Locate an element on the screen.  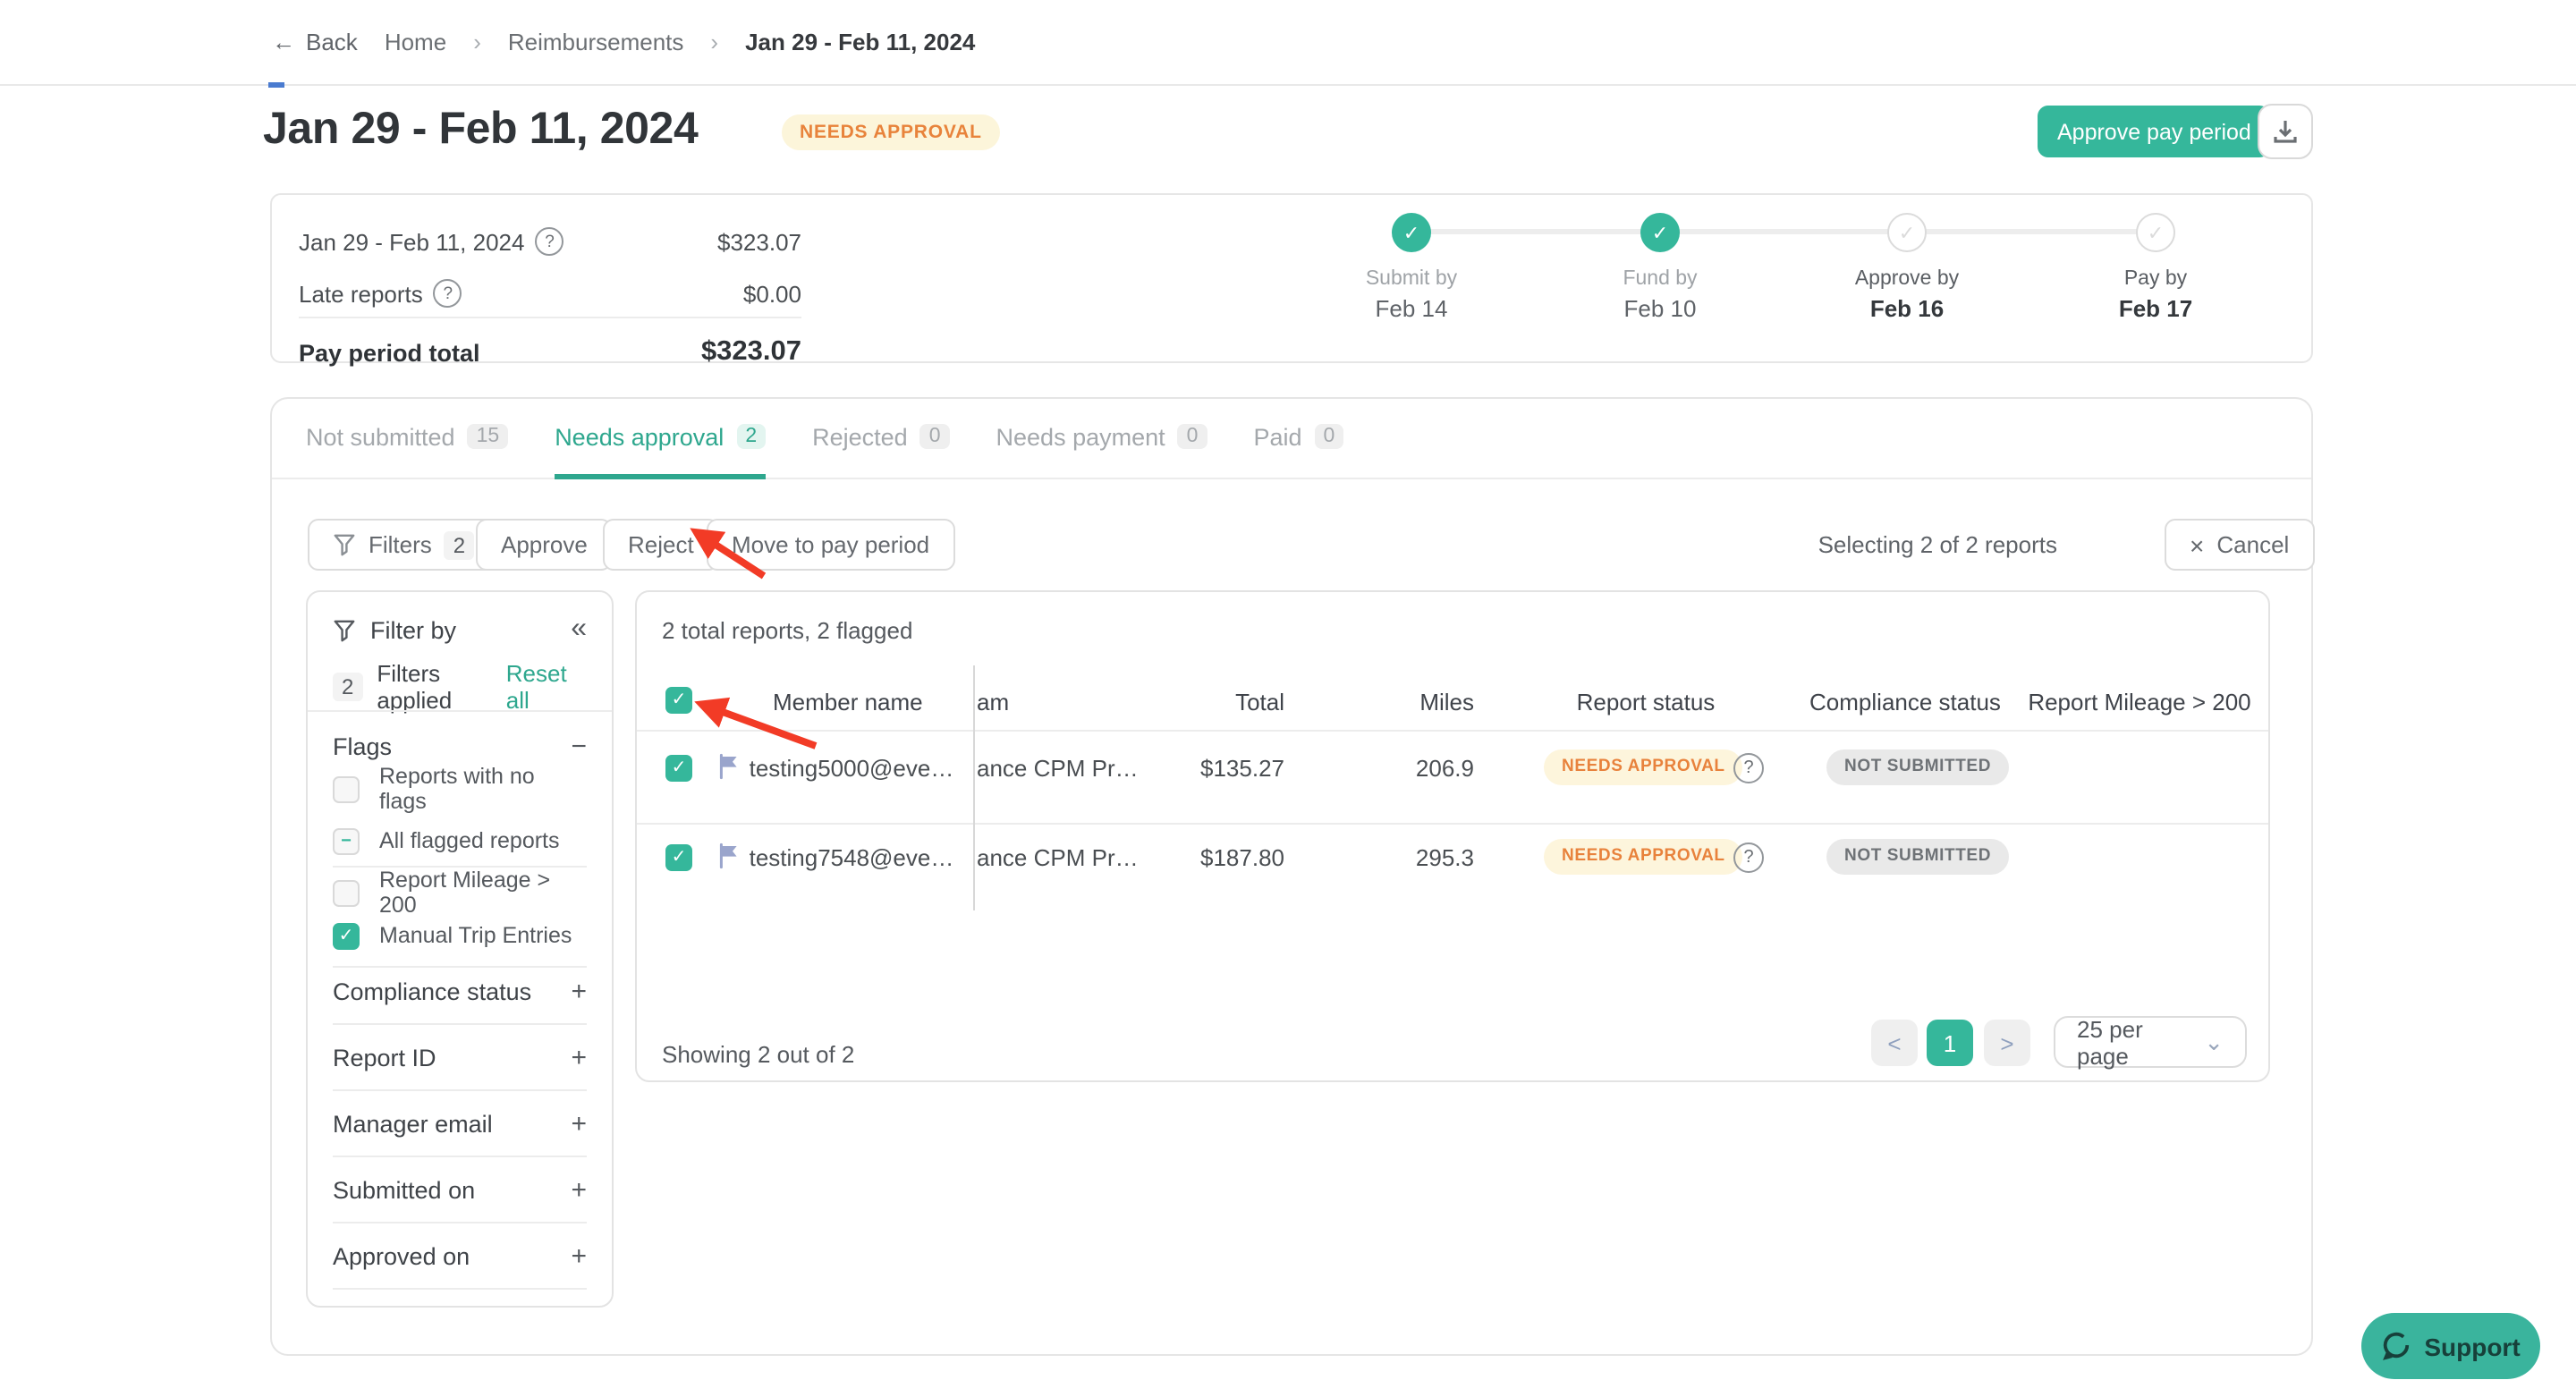
per-page-value: 25 per page is located at coordinates (2110, 1042).